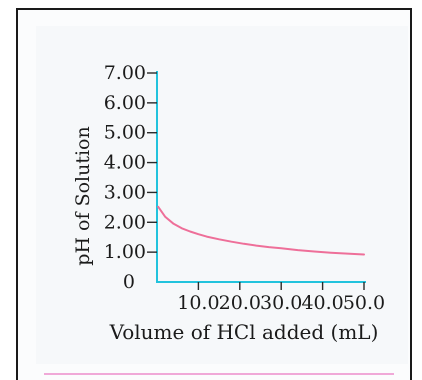  I want to click on series, so click(261, 230).